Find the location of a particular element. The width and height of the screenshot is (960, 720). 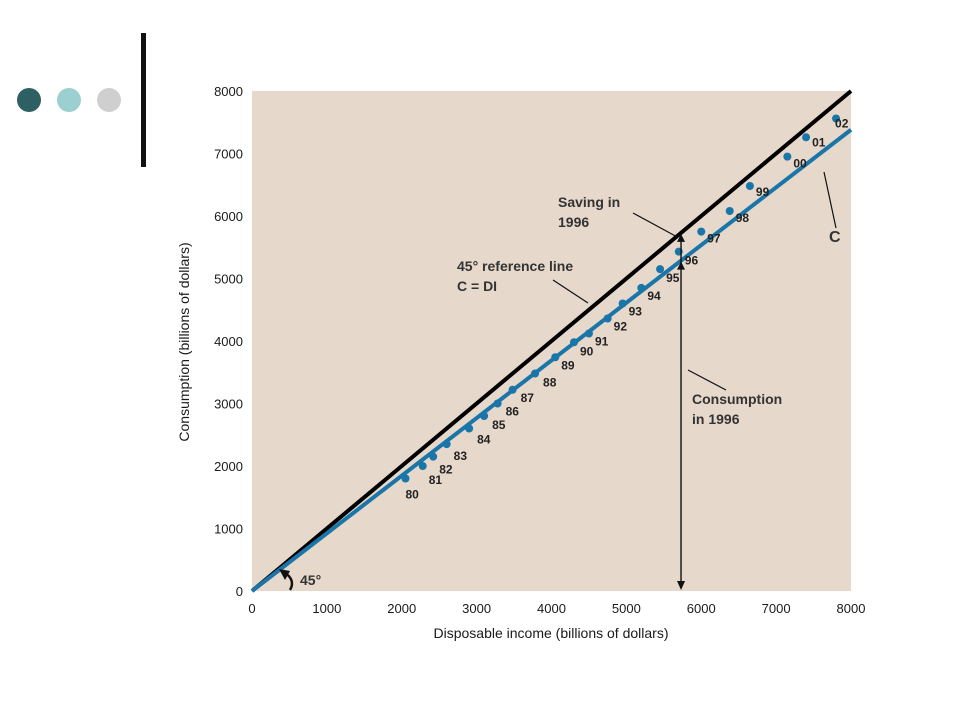

year-label: 87 is located at coordinates (528, 398).